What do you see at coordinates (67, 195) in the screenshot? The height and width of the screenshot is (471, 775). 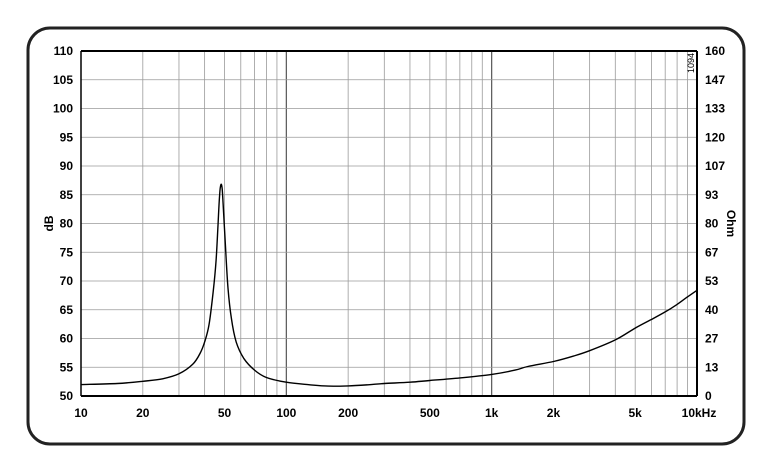 I see `y-tick-label-left: 85` at bounding box center [67, 195].